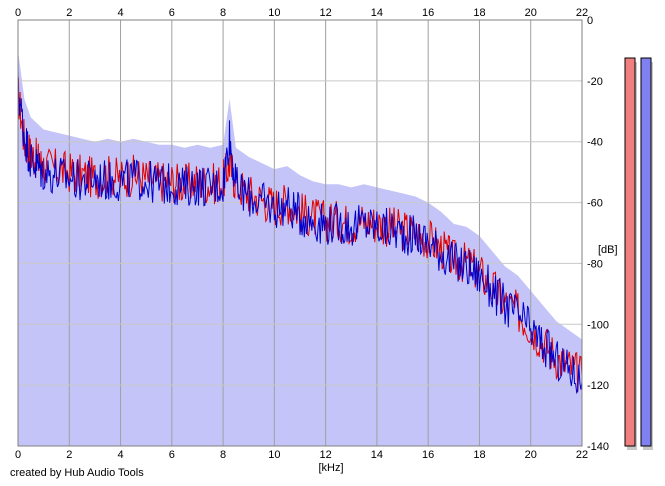 The height and width of the screenshot is (486, 665). What do you see at coordinates (582, 455) in the screenshot?
I see `x-tick-label-bottom: 22` at bounding box center [582, 455].